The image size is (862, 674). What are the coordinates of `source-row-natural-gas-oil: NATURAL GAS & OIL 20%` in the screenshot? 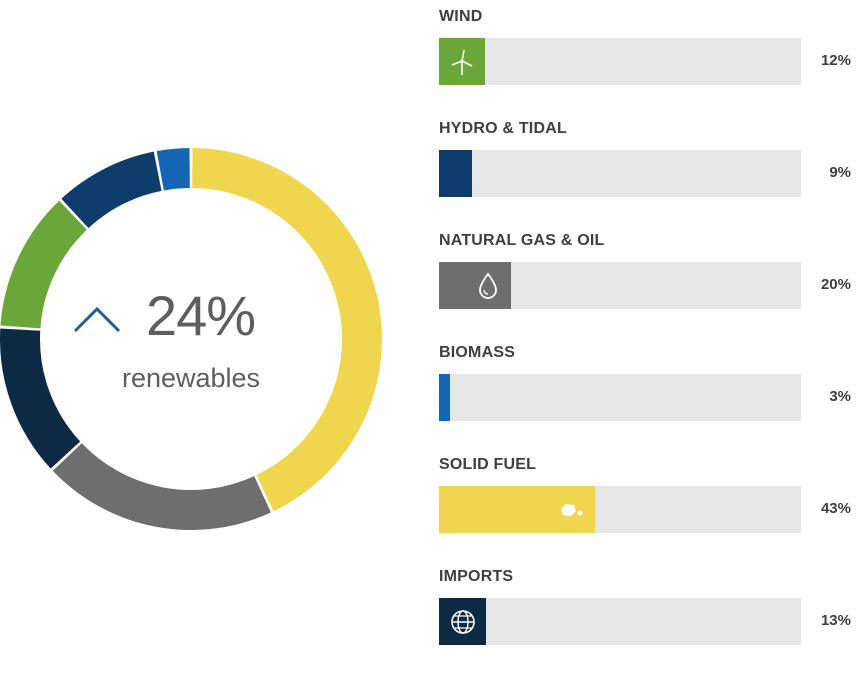 It's located at (650, 280).